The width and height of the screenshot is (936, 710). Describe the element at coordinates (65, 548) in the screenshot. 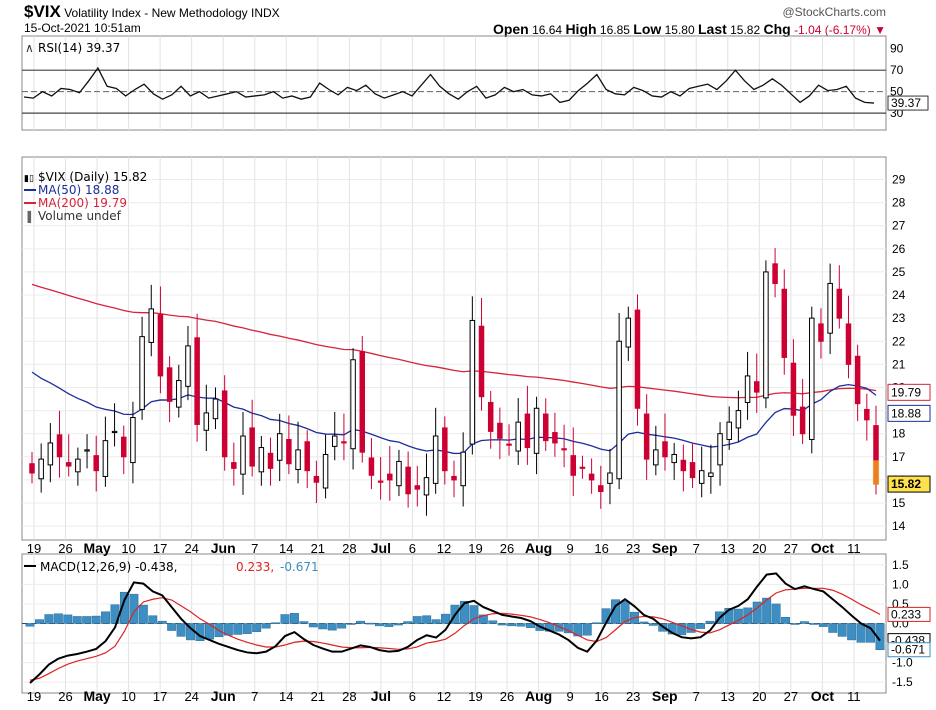

I see `x-tick-label: 26` at that location.